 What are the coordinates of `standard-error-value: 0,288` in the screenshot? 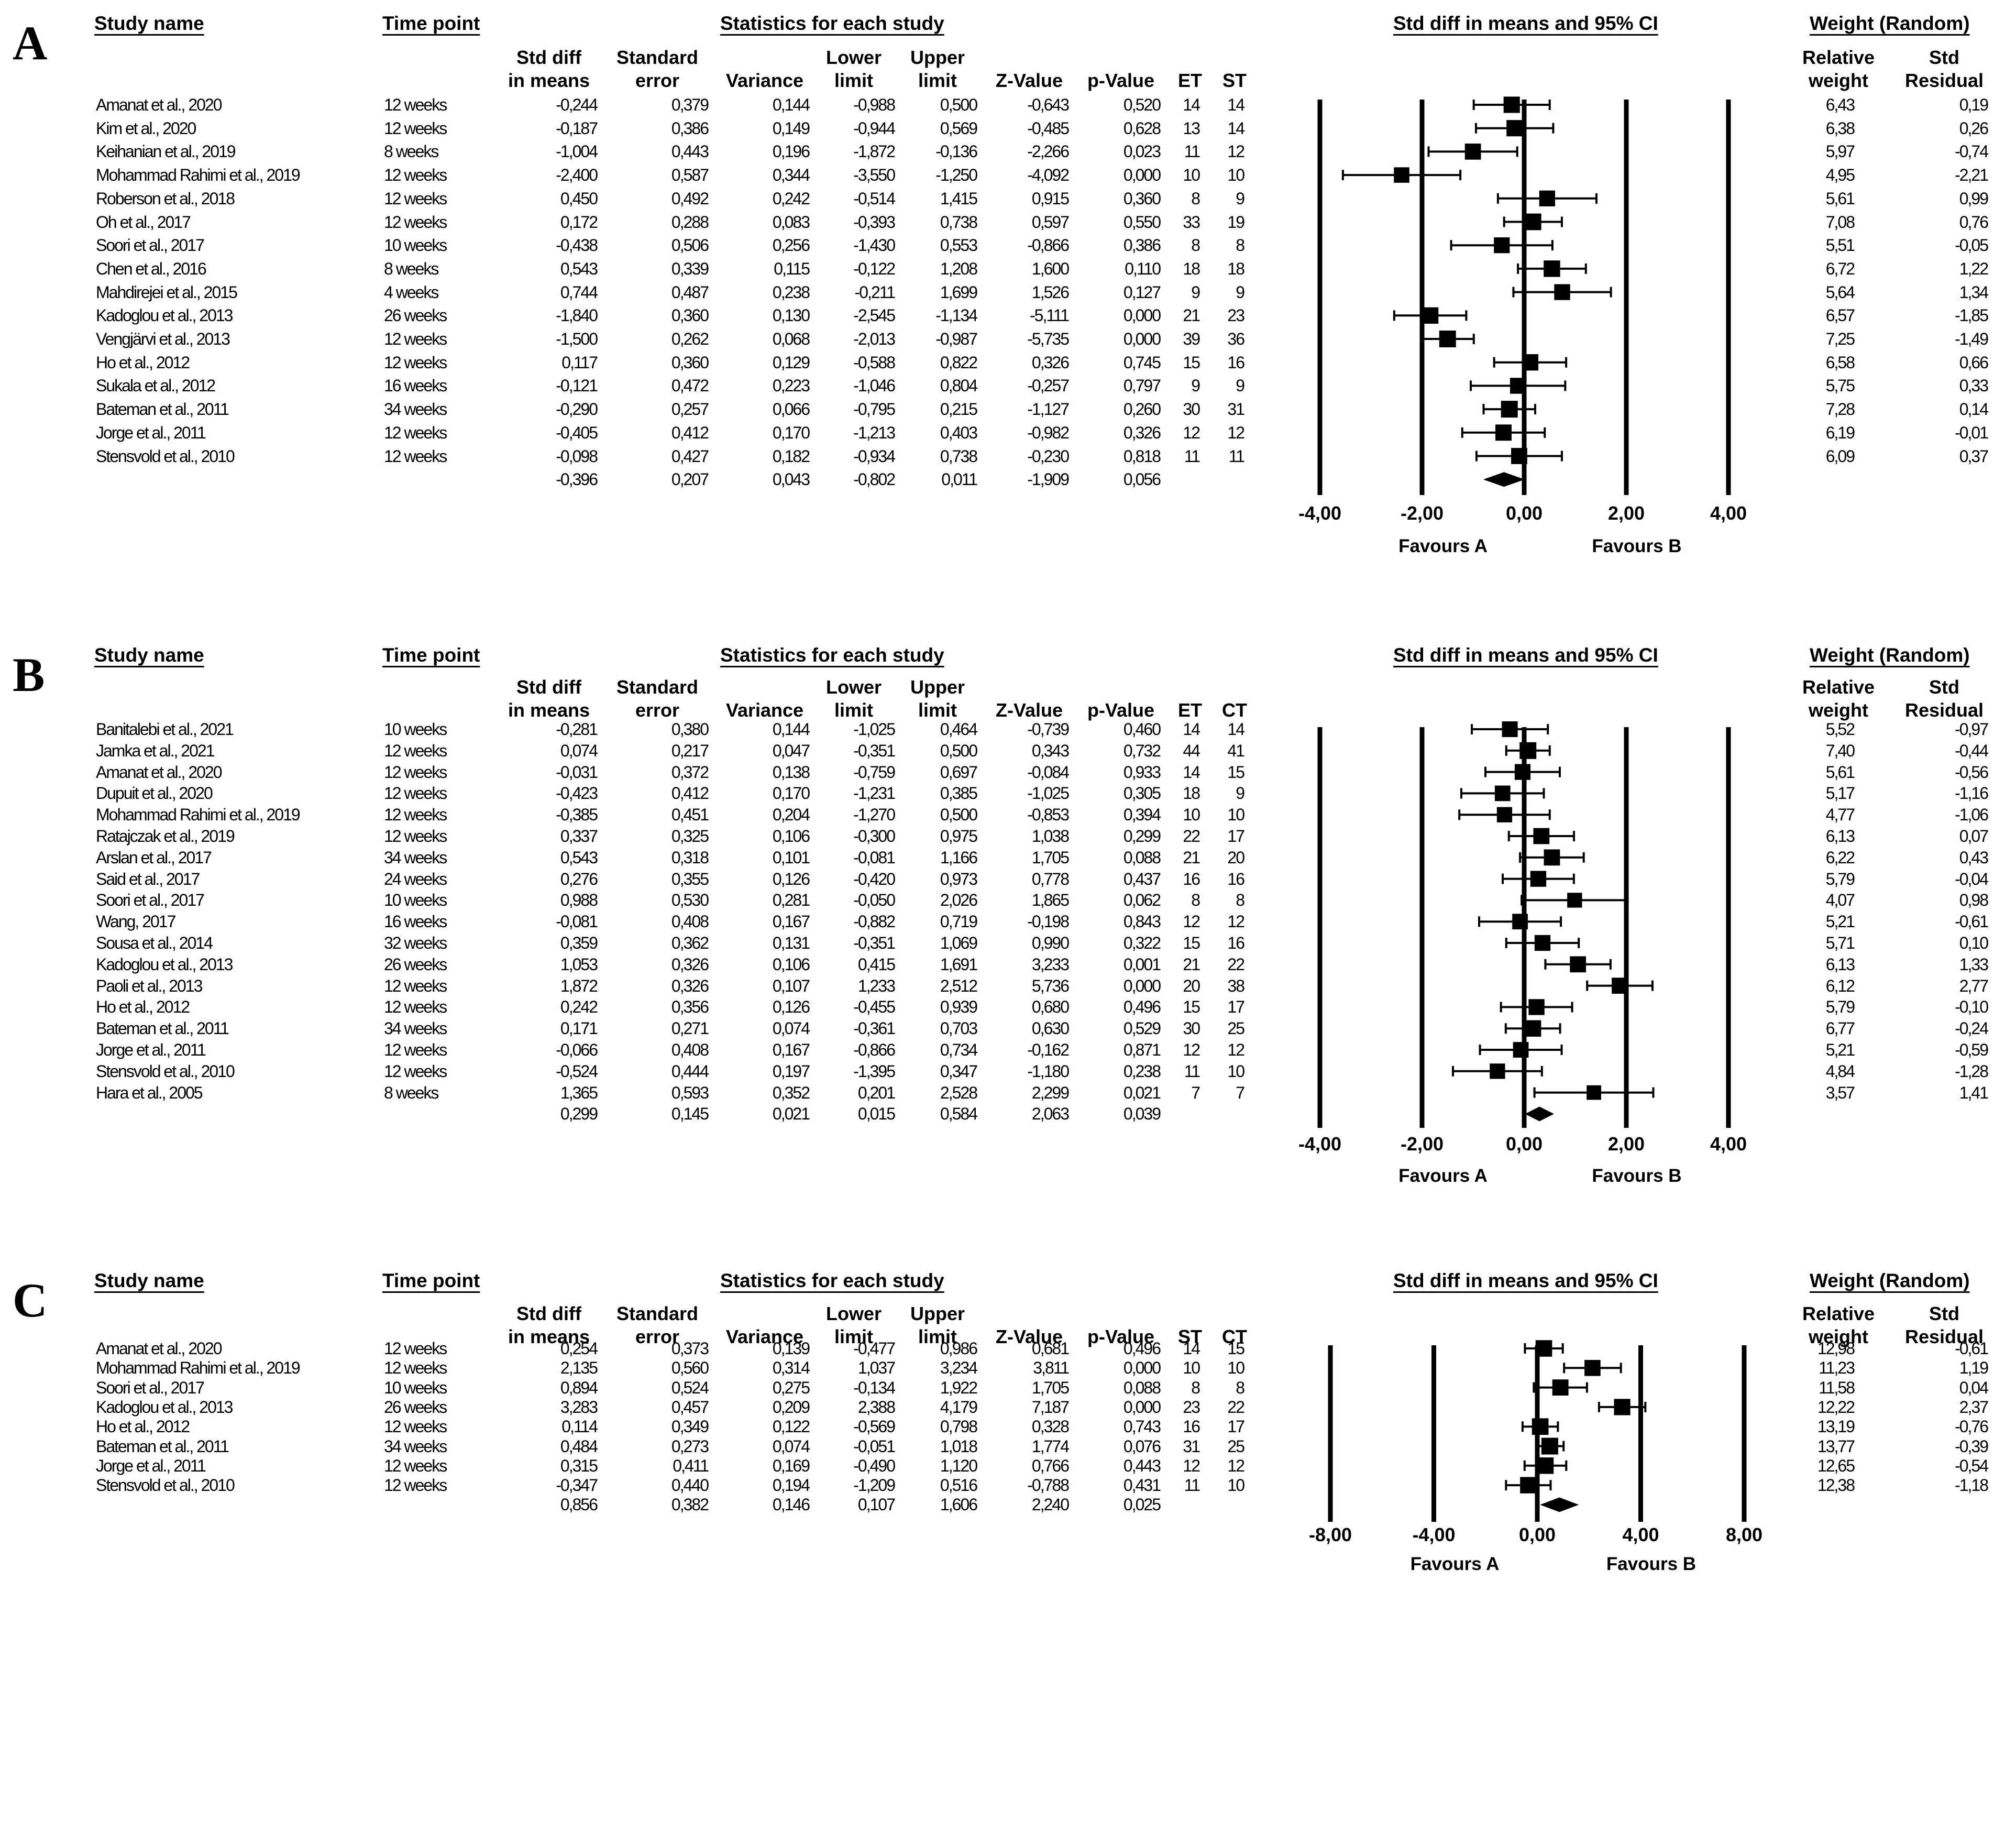 It's located at (690, 222).